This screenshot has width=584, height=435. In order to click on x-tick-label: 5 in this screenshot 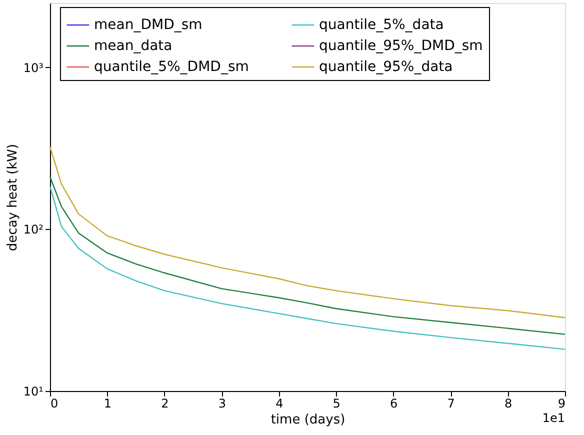, I will do `click(336, 403)`.